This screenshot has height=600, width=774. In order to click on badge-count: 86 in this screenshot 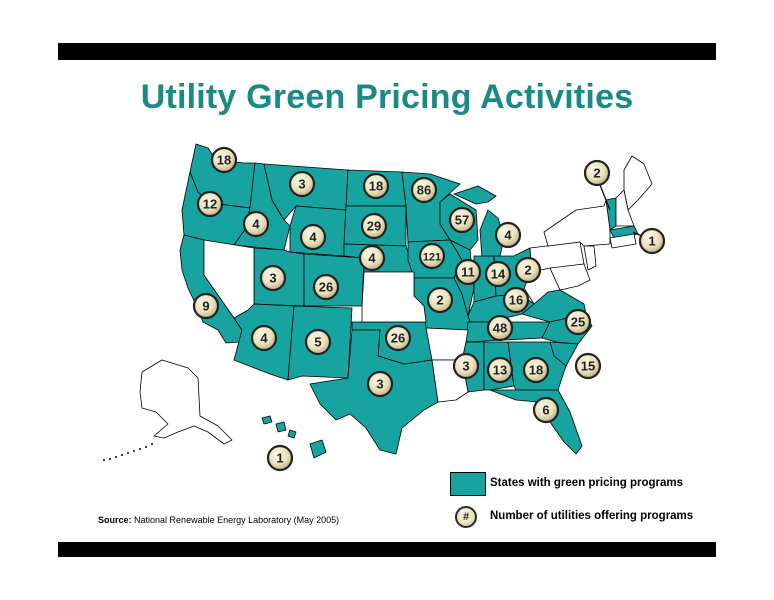, I will do `click(424, 190)`.